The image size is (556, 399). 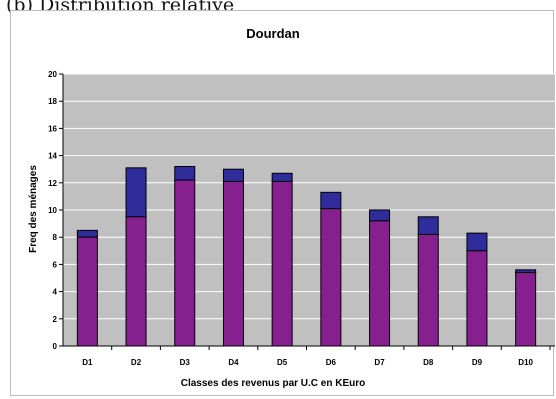 What do you see at coordinates (136, 281) in the screenshot?
I see `bar-lower-d2` at bounding box center [136, 281].